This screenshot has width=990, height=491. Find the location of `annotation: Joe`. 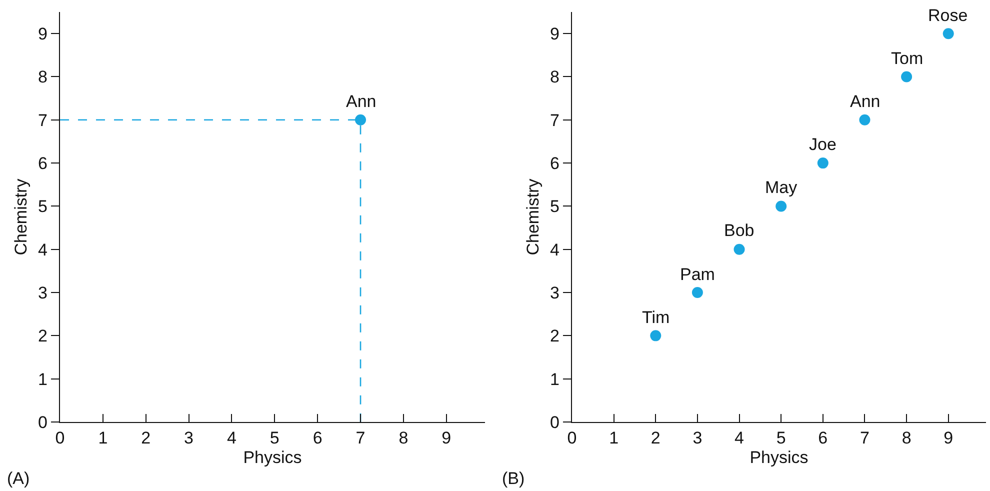

annotation: Joe is located at coordinates (822, 144).